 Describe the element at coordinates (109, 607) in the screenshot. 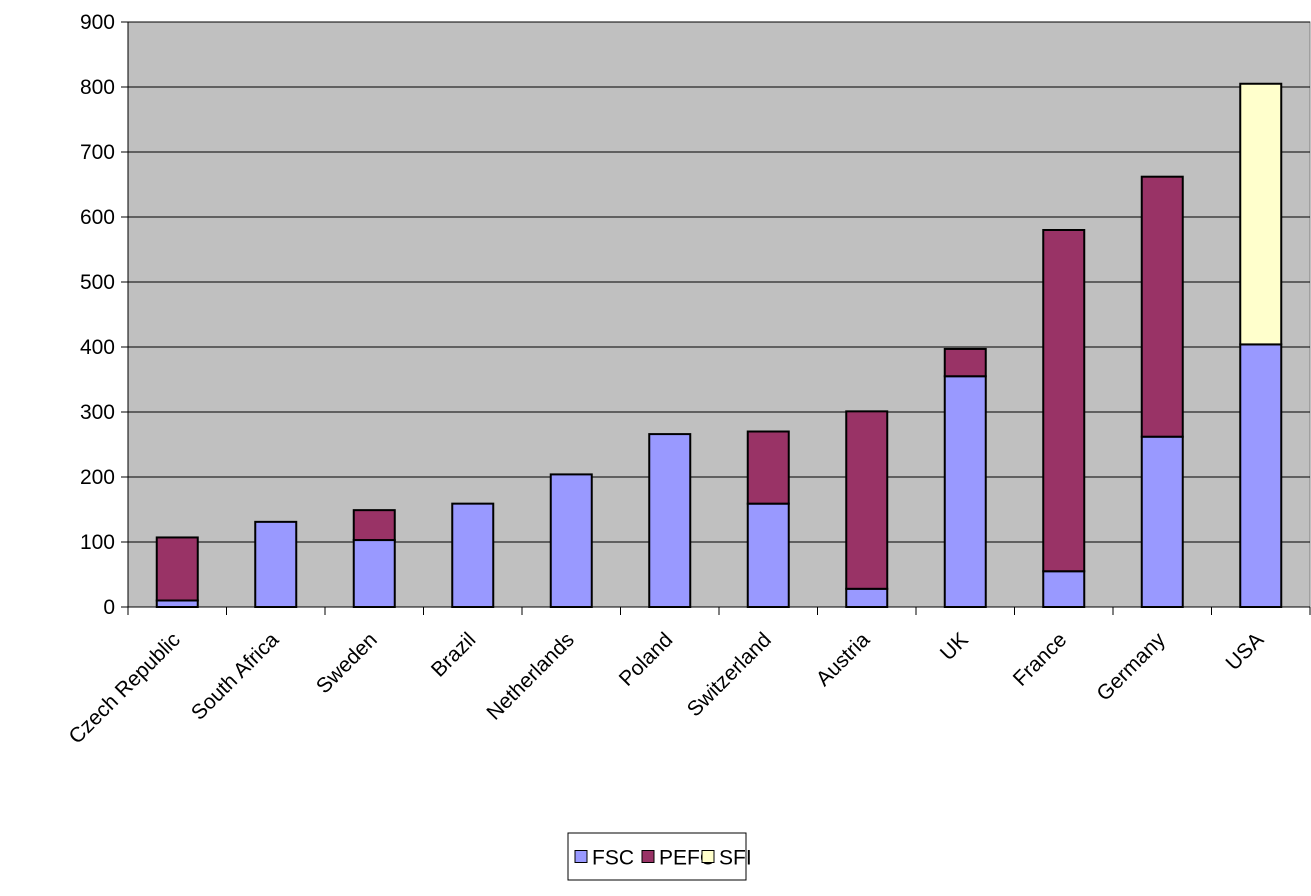

I see `y-tick-label: 0` at that location.